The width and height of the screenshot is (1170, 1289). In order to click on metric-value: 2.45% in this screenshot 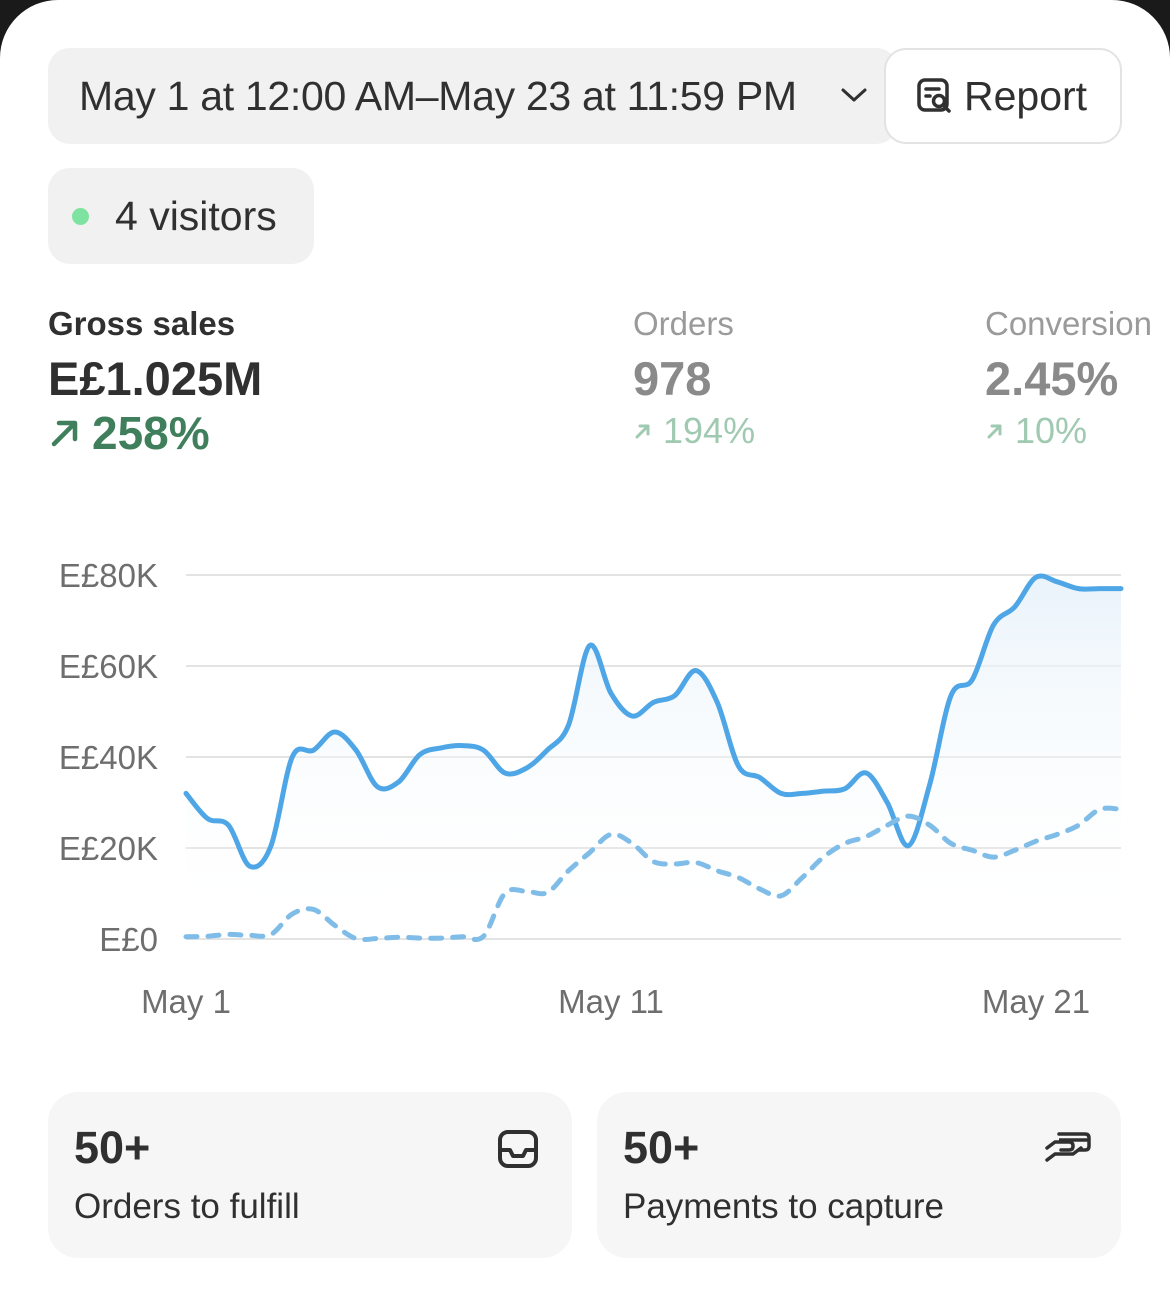, I will do `click(1052, 378)`.